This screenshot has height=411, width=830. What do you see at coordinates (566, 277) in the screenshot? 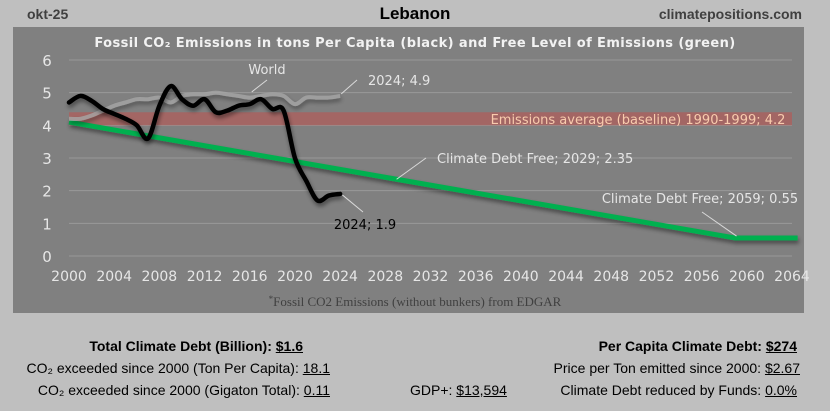
I see `x-tick-label: 2044` at bounding box center [566, 277].